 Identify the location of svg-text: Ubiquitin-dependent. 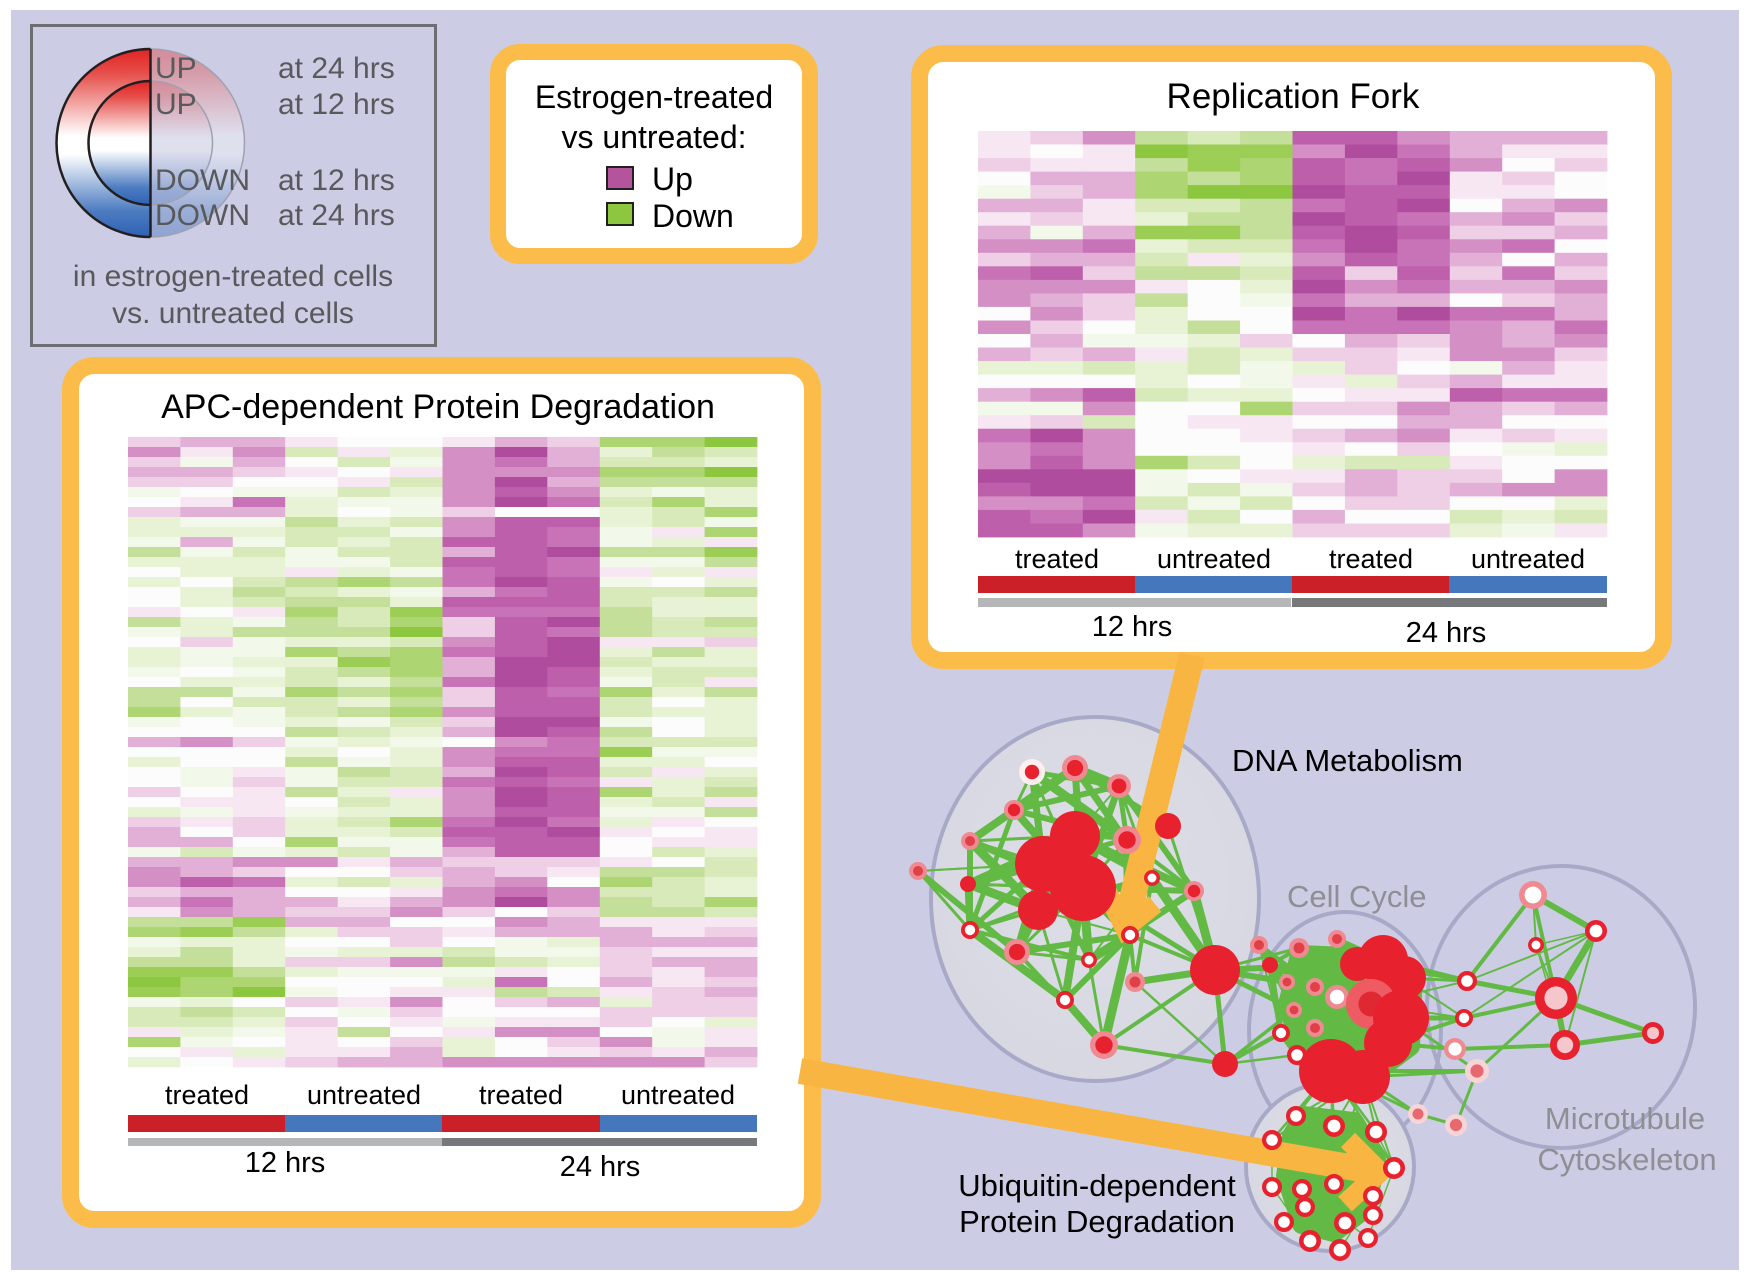
(1097, 1185).